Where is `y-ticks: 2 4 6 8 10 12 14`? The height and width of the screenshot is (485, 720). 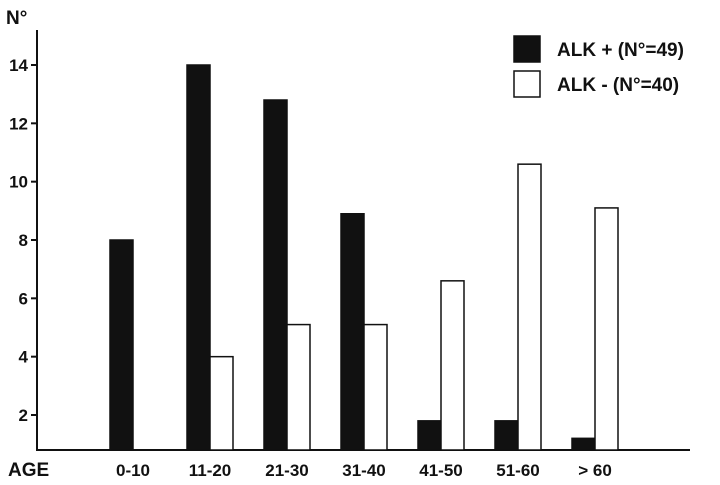 y-ticks: 2 4 6 8 10 12 14 is located at coordinates (23, 240).